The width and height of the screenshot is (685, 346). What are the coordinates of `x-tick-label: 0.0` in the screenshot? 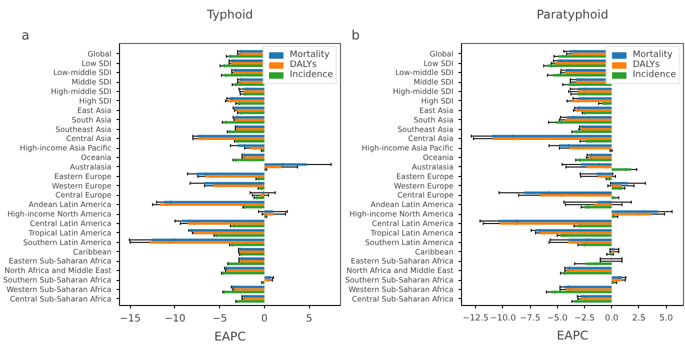 It's located at (611, 319).